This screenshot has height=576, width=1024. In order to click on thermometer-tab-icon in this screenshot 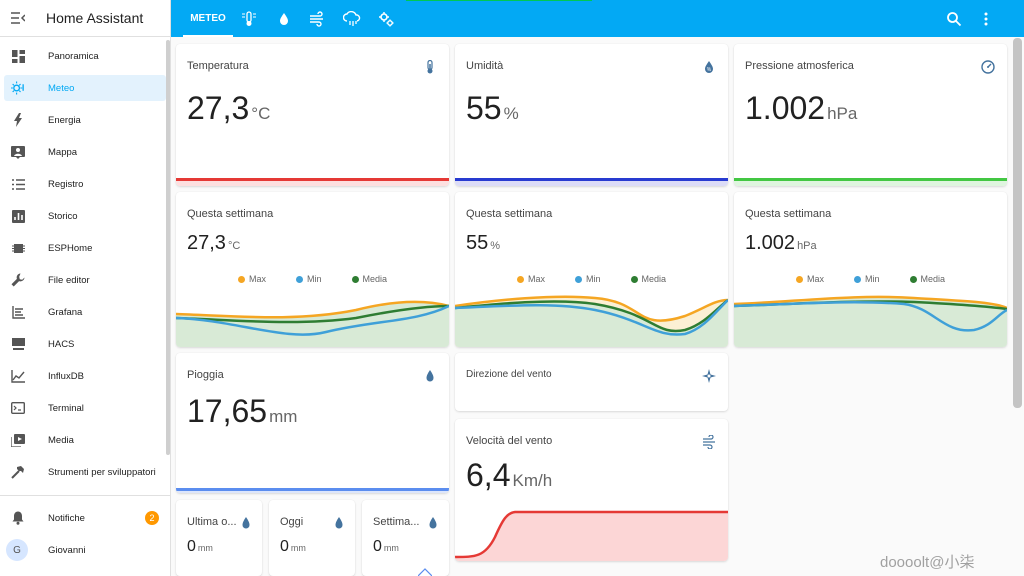, I will do `click(249, 19)`.